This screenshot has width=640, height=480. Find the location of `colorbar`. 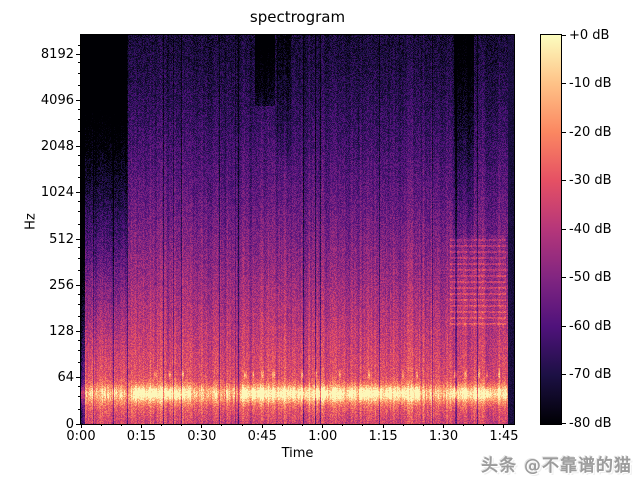

colorbar is located at coordinates (551, 229).